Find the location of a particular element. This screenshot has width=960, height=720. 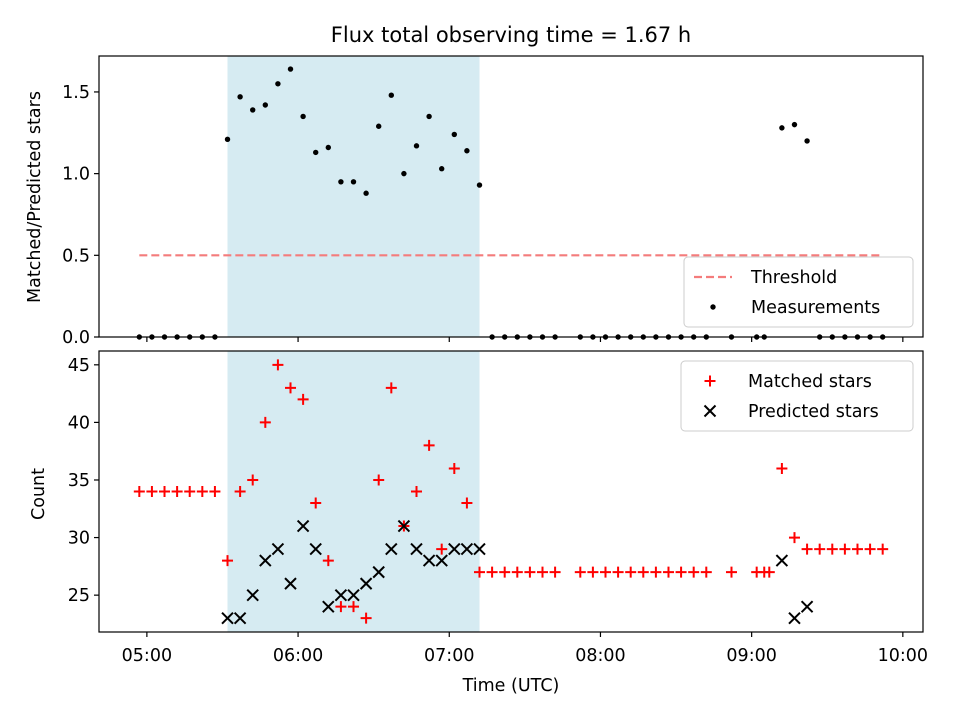

x-tick-label: 08:00 is located at coordinates (600, 656).